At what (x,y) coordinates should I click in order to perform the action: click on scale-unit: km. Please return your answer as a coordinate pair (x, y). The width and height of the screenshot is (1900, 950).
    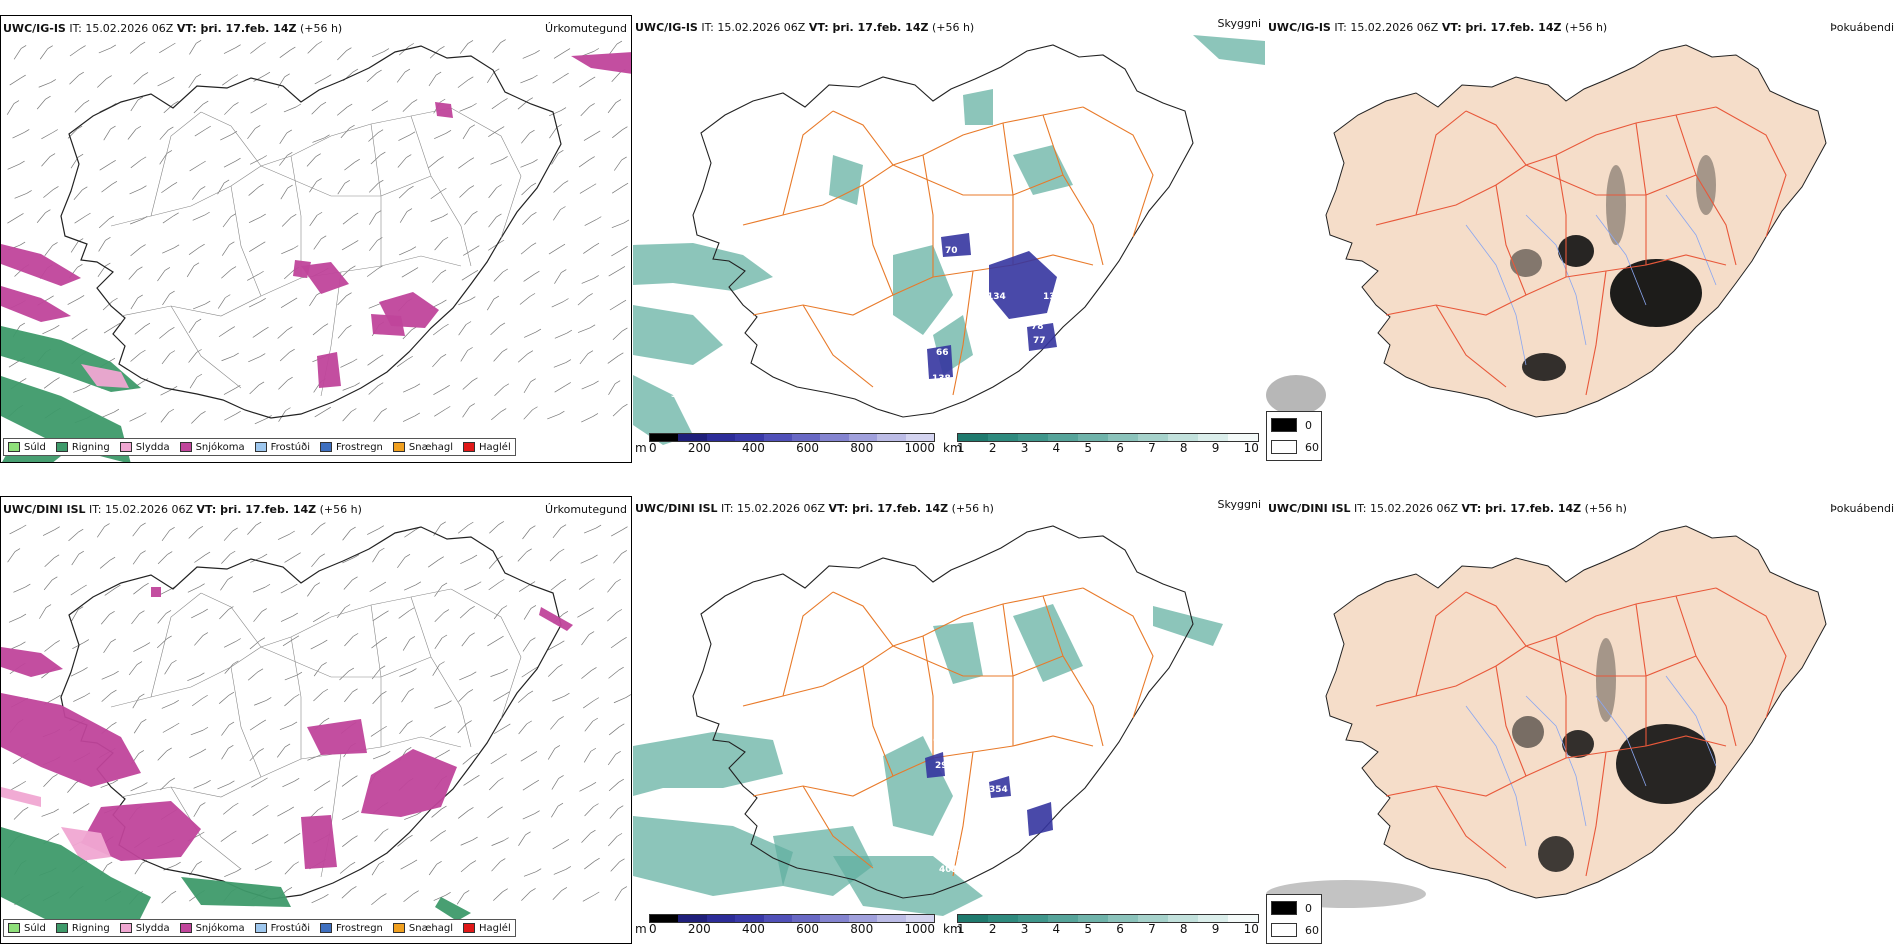
    Looking at the image, I should click on (952, 929).